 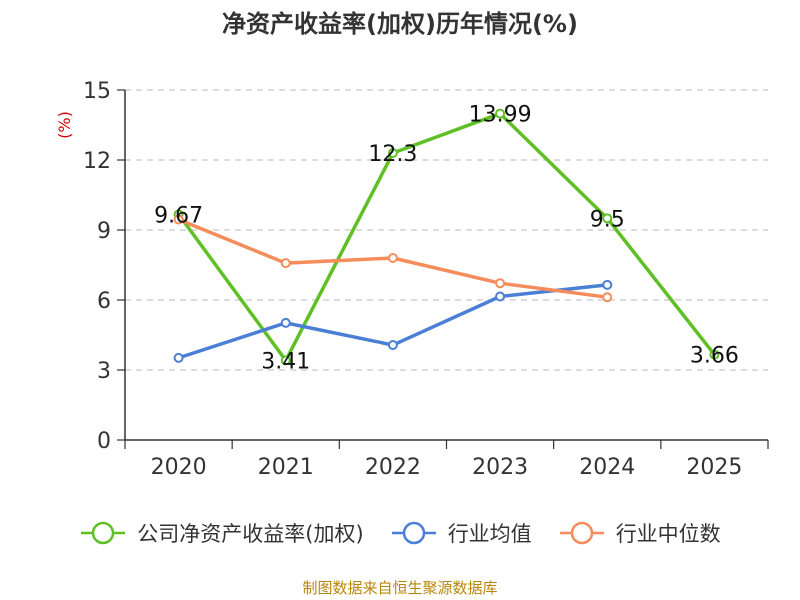 I want to click on x-tick-label: 2023, so click(x=500, y=467).